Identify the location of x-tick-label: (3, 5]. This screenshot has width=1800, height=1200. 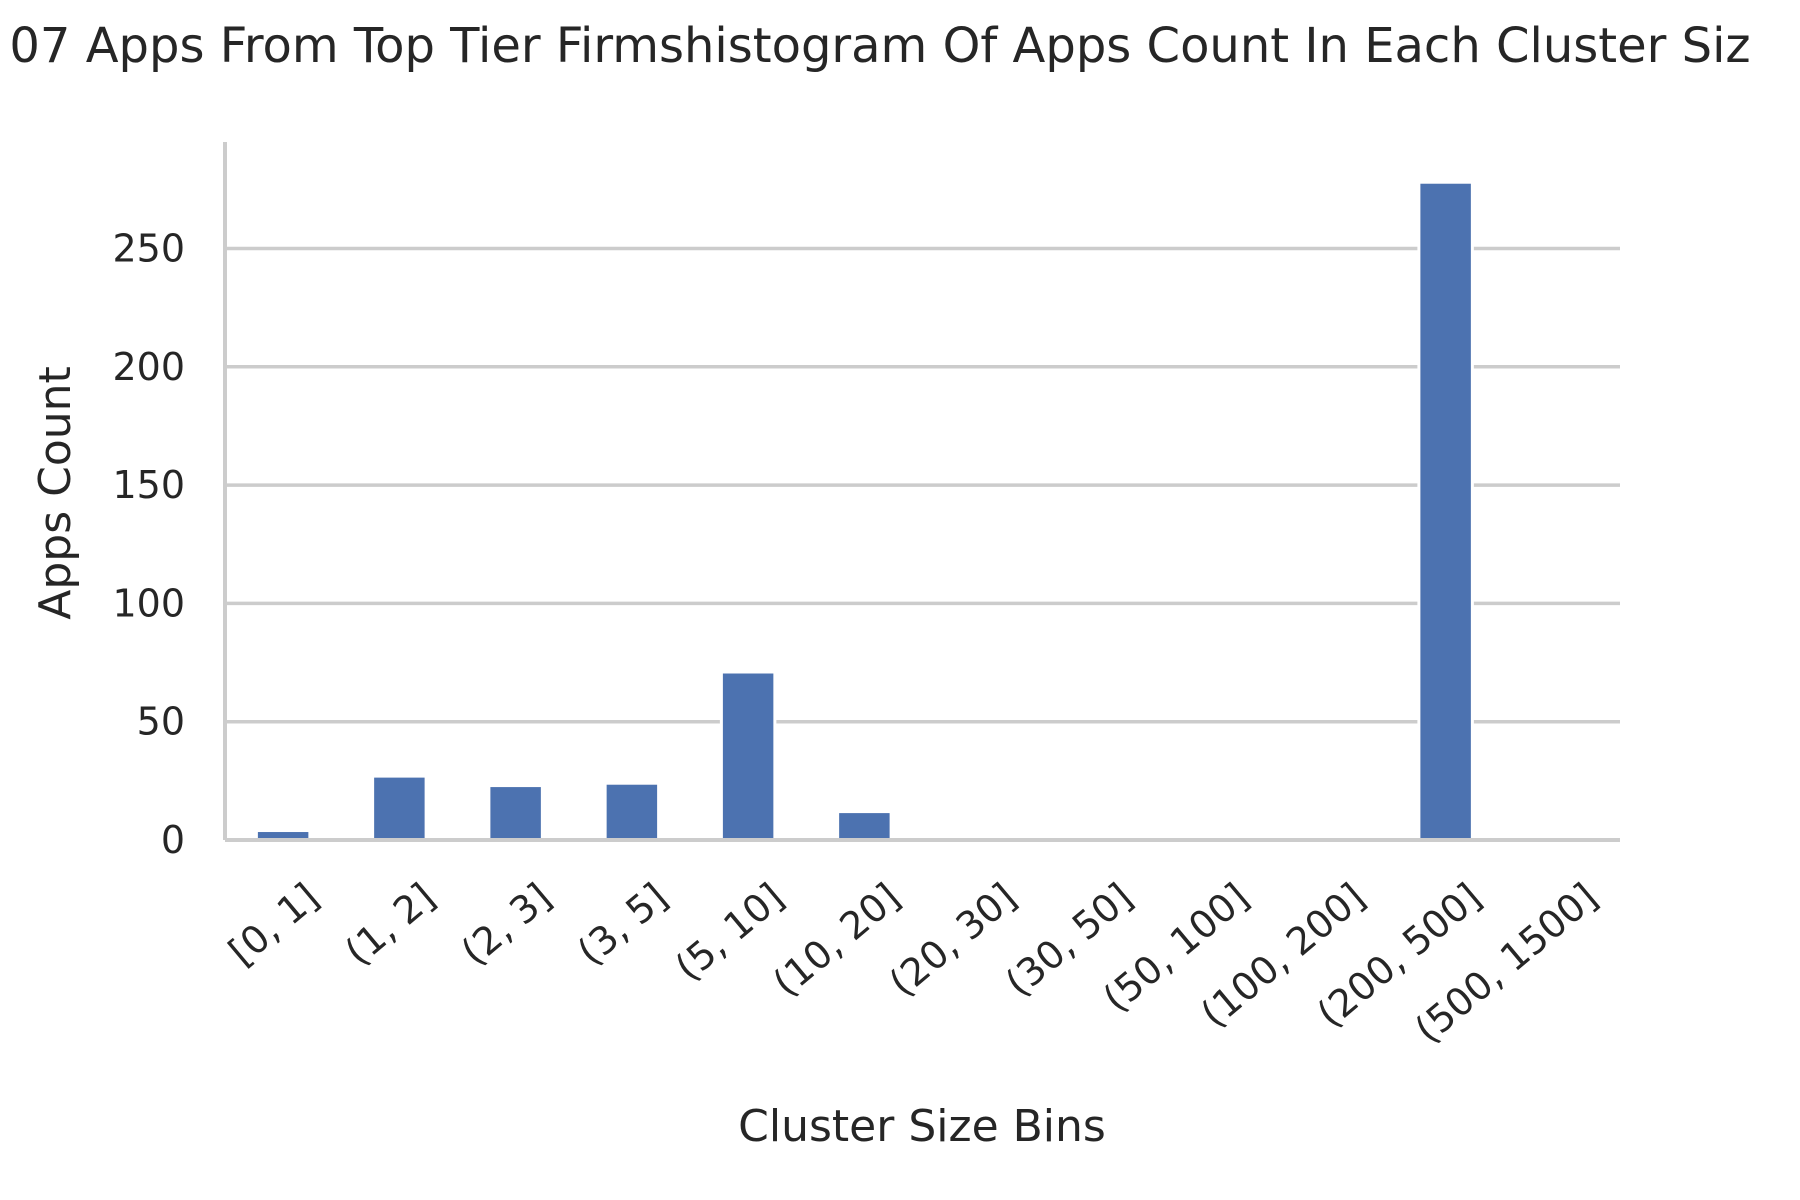
(622, 924).